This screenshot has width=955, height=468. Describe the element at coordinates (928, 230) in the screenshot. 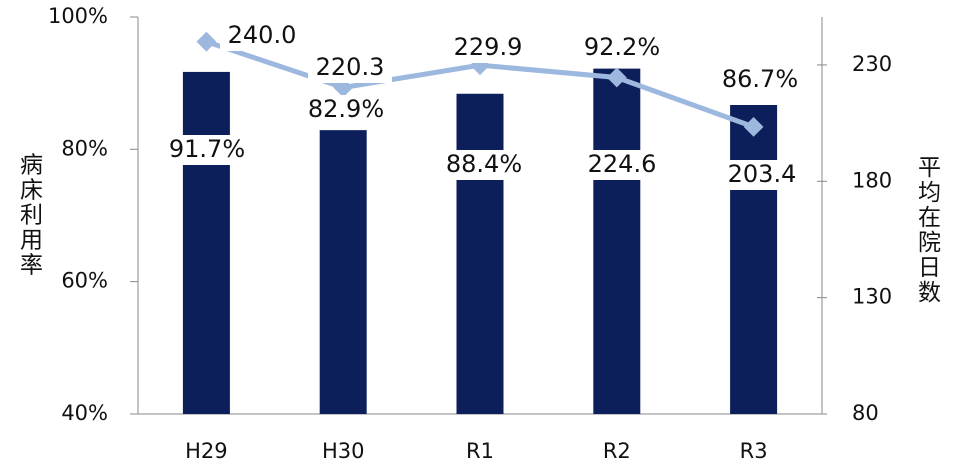

I see `y2-axis-title: 平均在院日数` at that location.